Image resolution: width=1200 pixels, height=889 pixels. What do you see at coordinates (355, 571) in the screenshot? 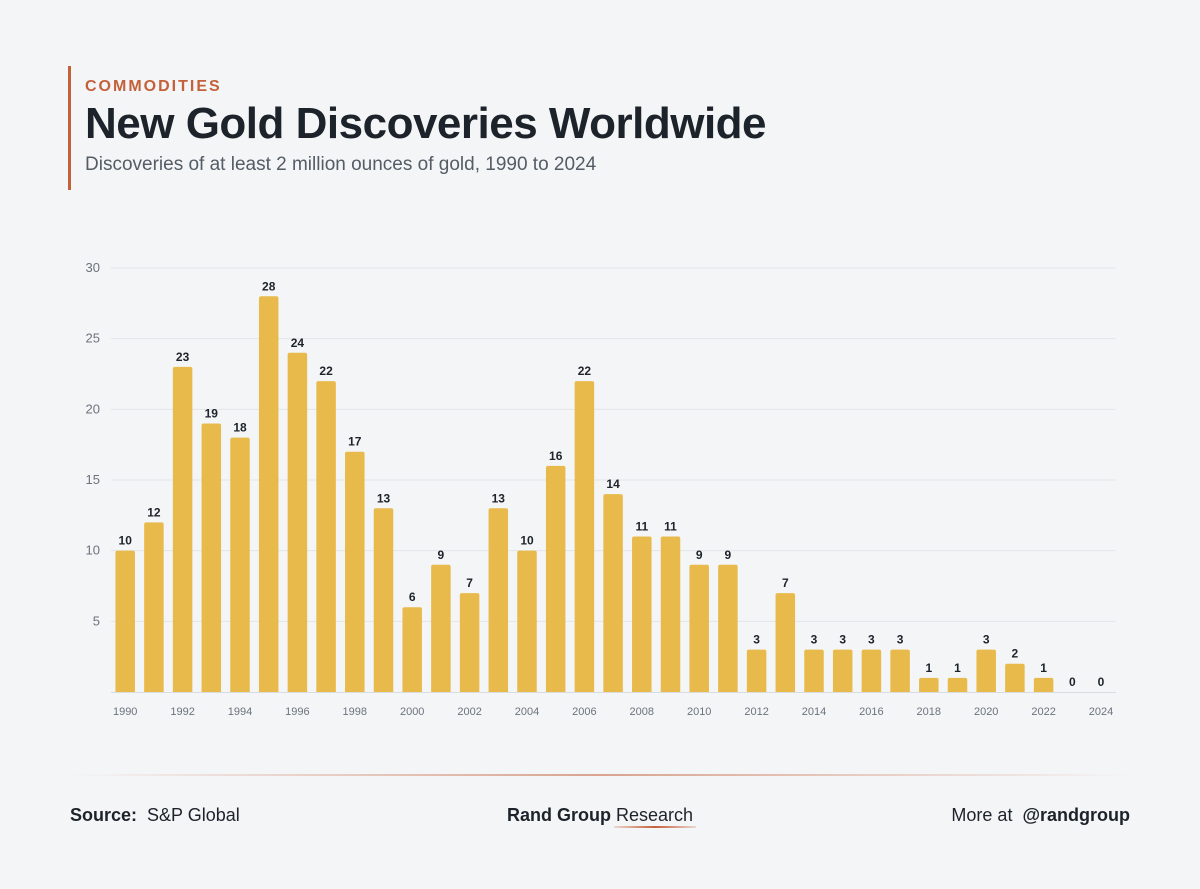
I see `bar-1998` at bounding box center [355, 571].